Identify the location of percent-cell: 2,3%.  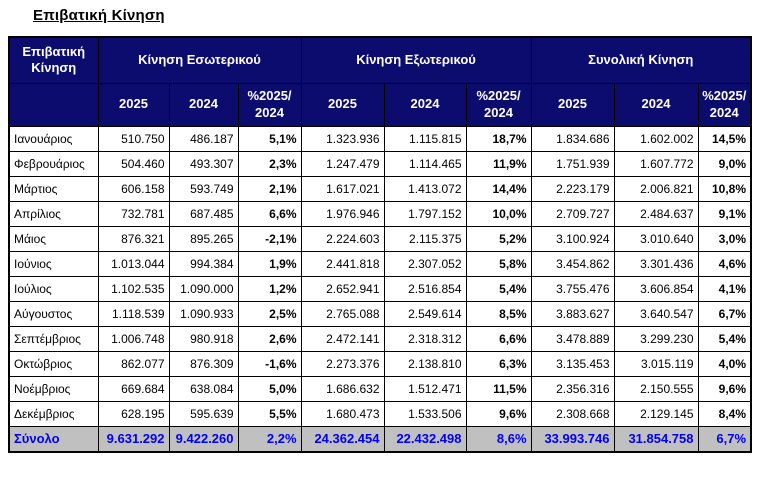
(269, 163).